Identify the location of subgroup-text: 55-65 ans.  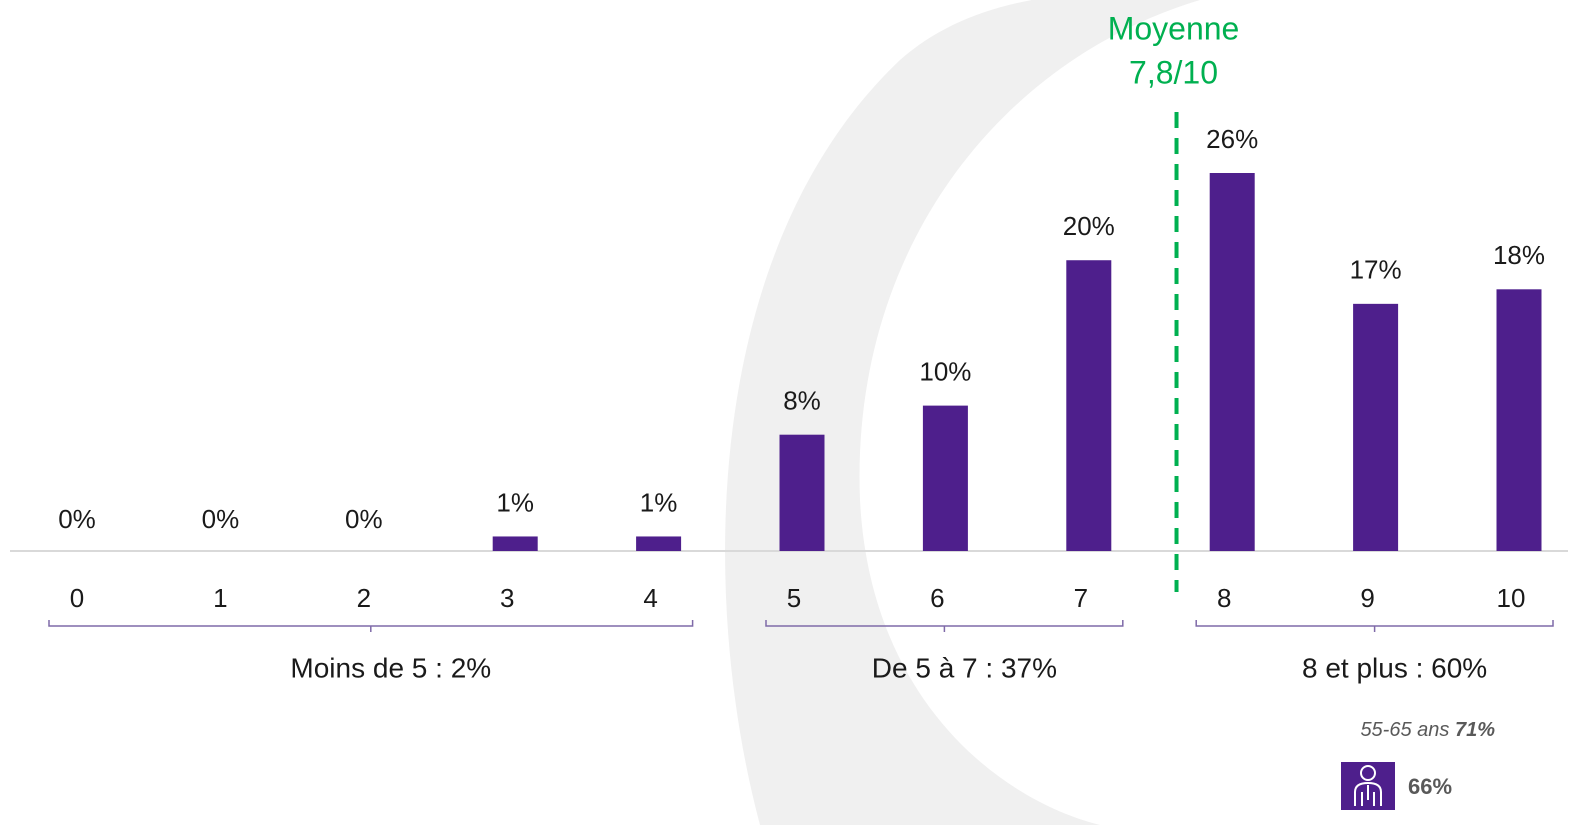
(1404, 730).